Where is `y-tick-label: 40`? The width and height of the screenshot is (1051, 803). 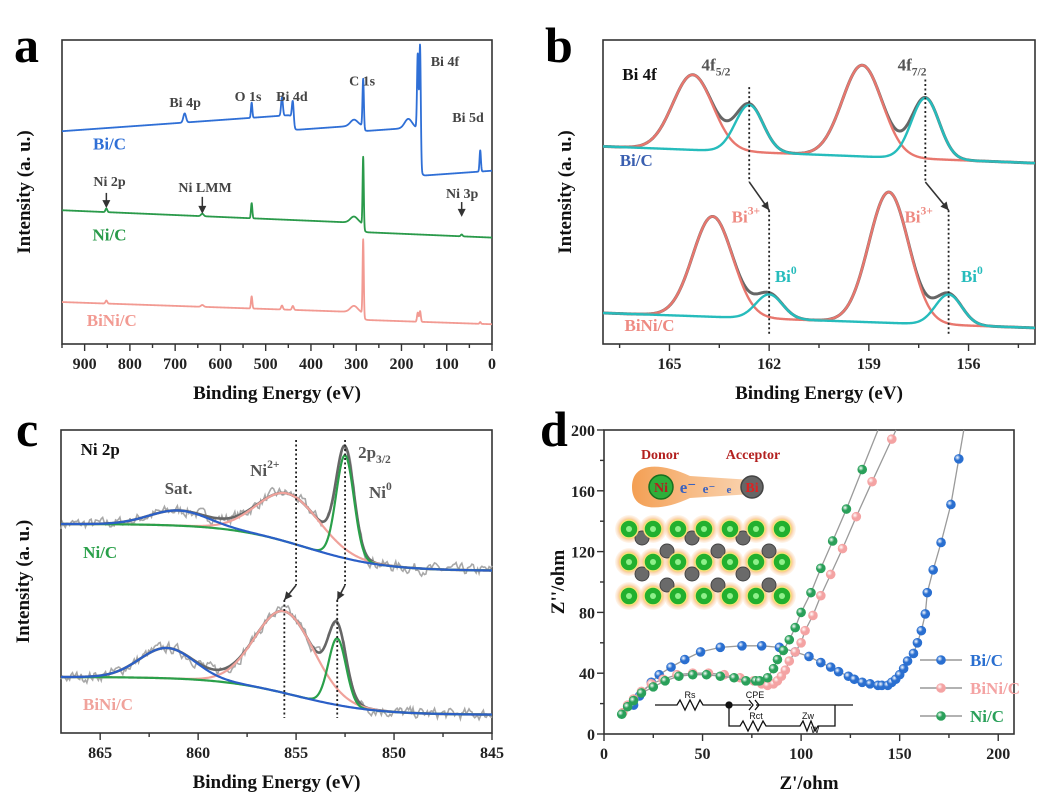
y-tick-label: 40 is located at coordinates (587, 674).